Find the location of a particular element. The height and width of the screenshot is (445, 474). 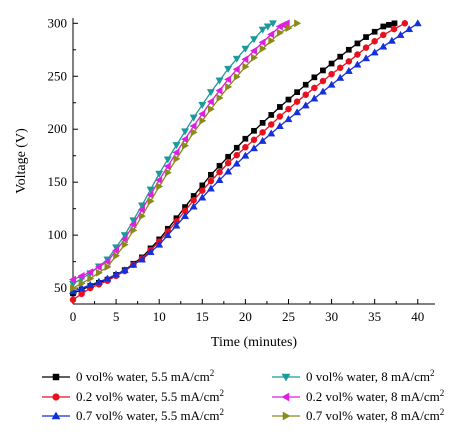

x-tick-label: 10 is located at coordinates (159, 316).